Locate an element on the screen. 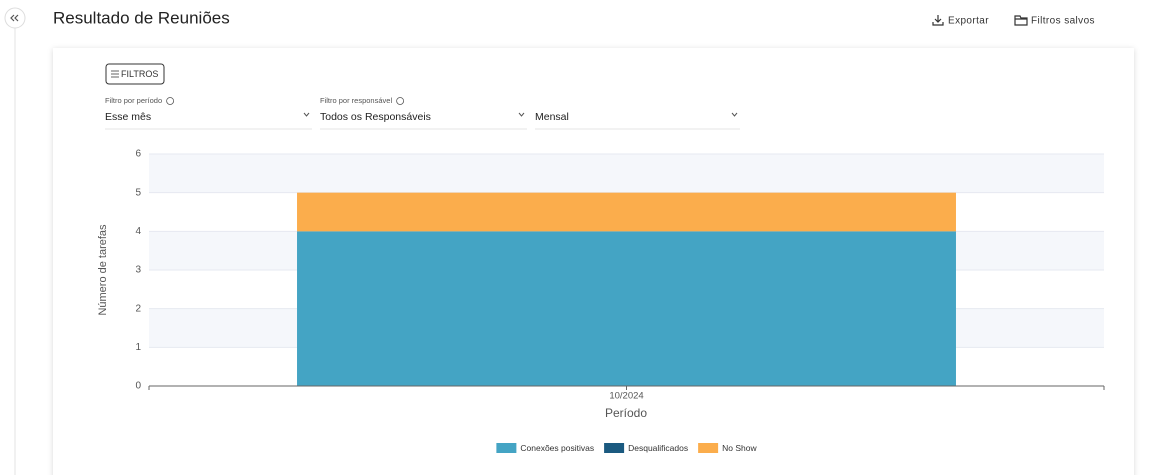 The image size is (1157, 475). y-axis-title: Número de tarefas is located at coordinates (103, 270).